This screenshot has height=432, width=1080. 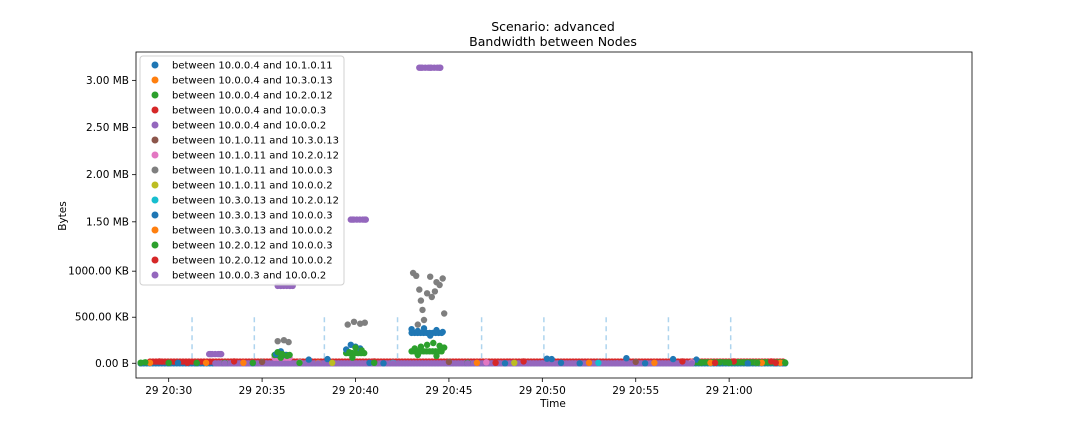 I want to click on legend-label: between 10.3.0.13 and 10.0.0.2, so click(x=252, y=231).